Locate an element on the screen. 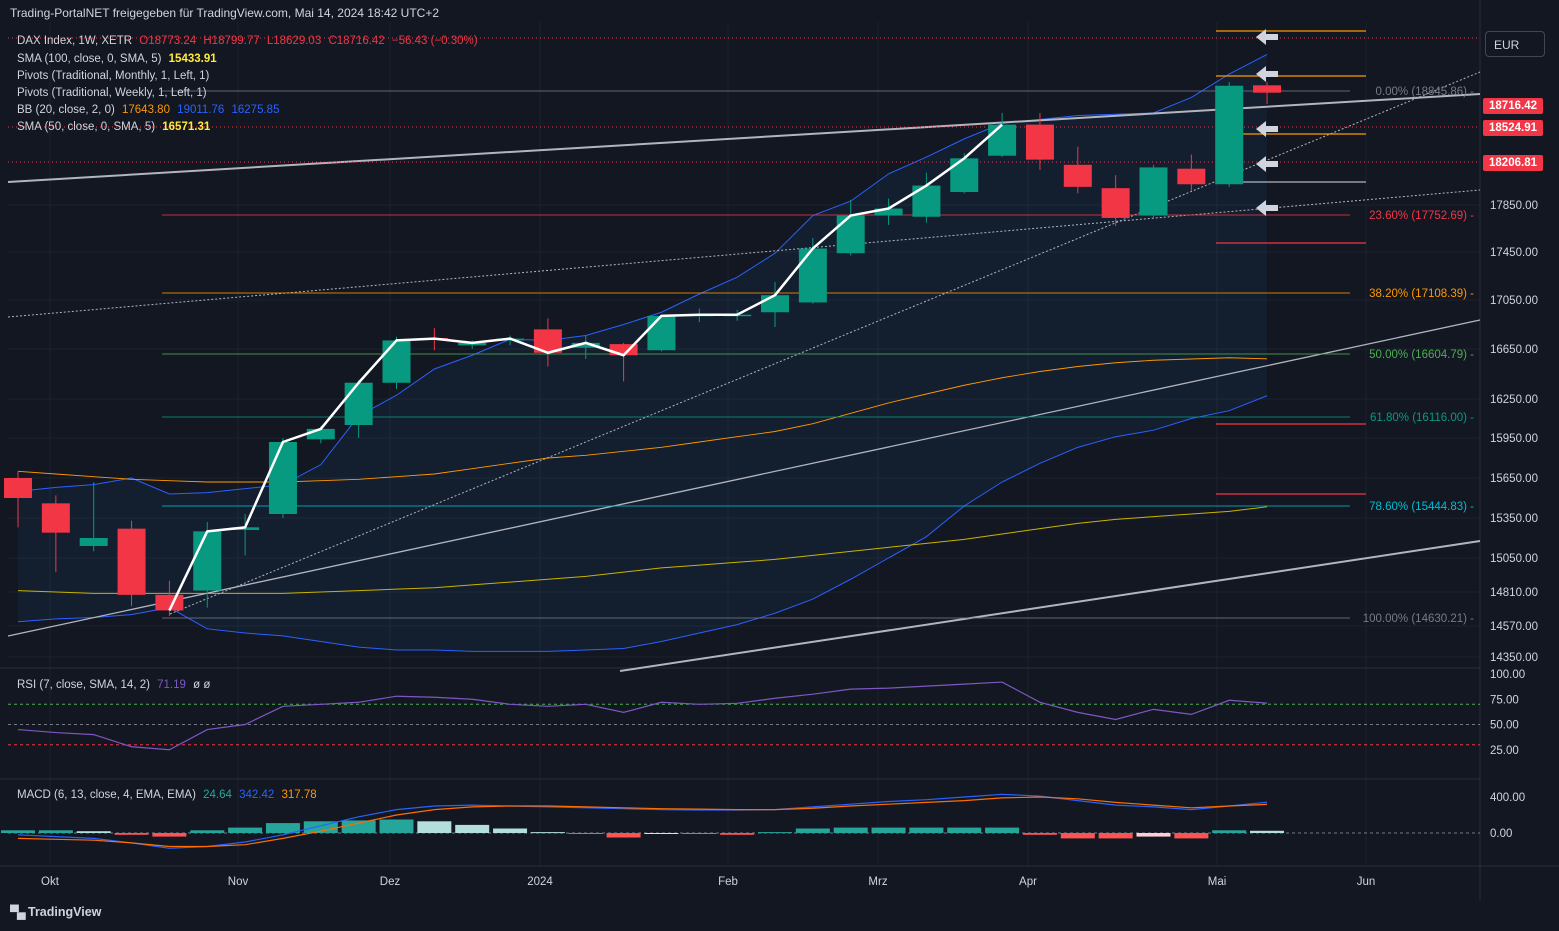 This screenshot has height=931, width=1559. legend-sma100-value: 15433.91 is located at coordinates (192, 59).